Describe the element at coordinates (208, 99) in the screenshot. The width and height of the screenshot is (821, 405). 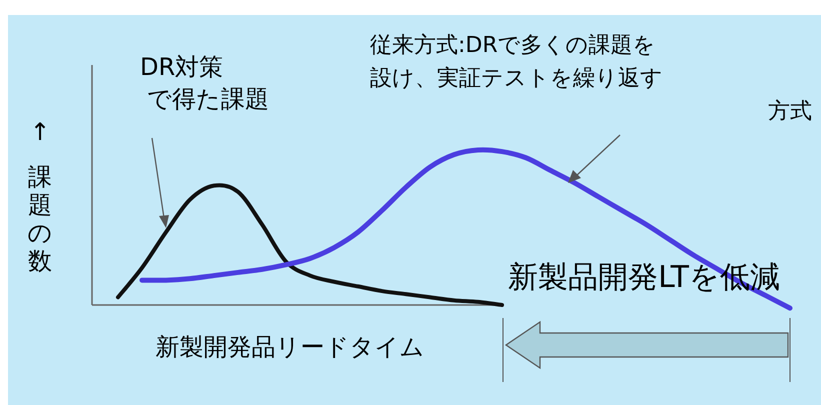
I see `text: で得た課題` at that location.